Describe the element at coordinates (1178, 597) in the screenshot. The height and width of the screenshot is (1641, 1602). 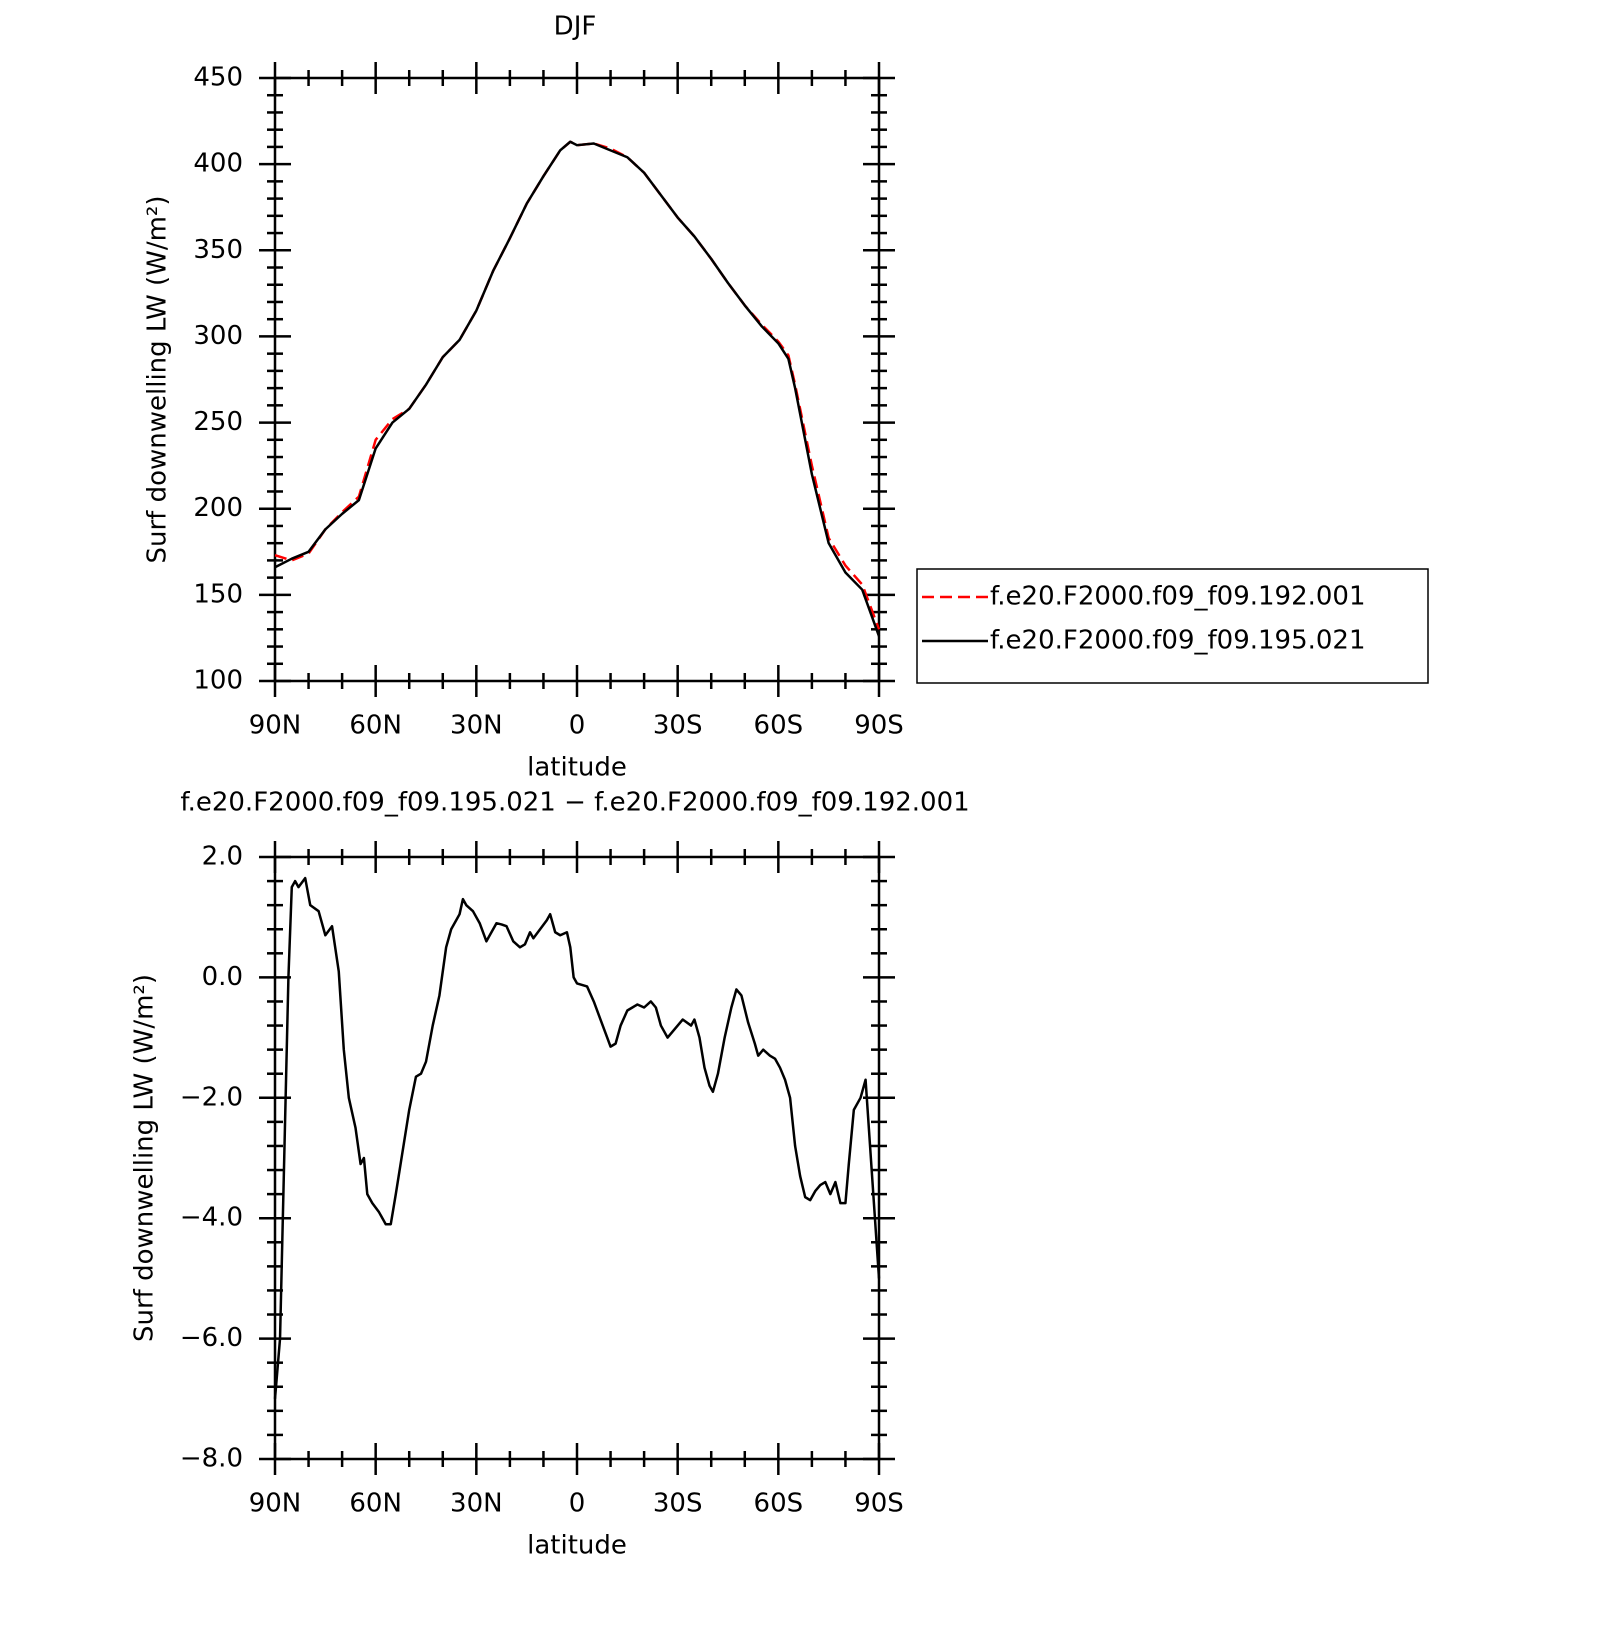
I see `legend-label: f.e20.F2000.f09_f09.192.001` at that location.